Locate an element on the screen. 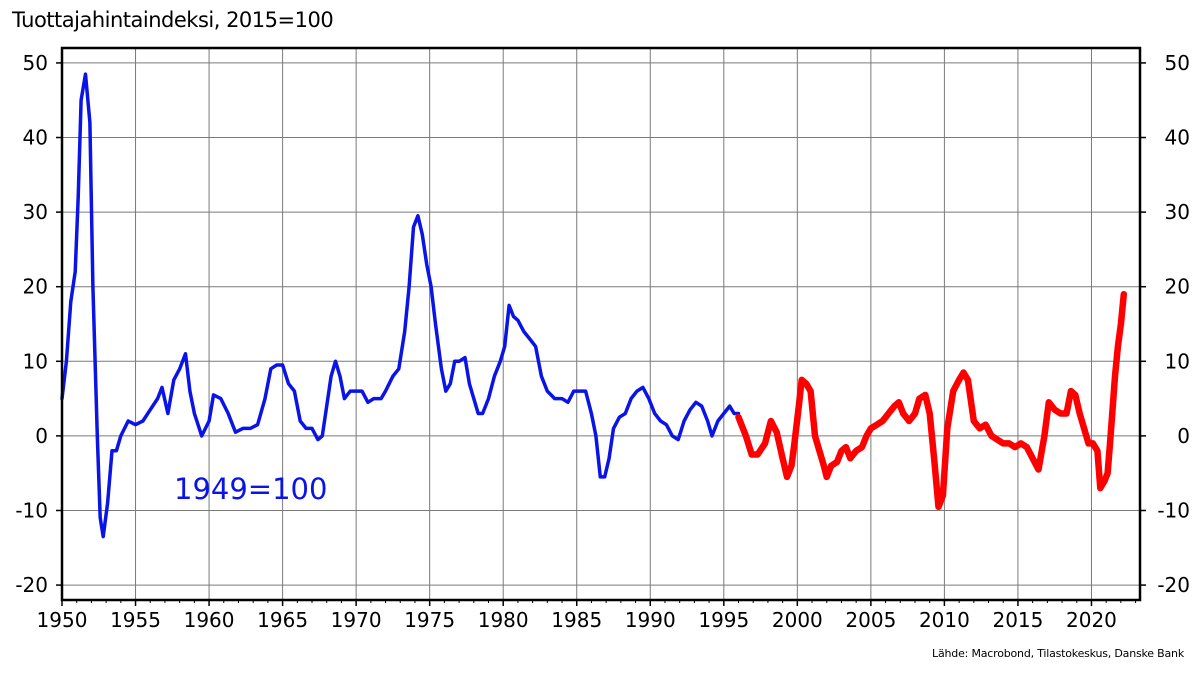  y-tick-label-right: 30 is located at coordinates (1177, 212).